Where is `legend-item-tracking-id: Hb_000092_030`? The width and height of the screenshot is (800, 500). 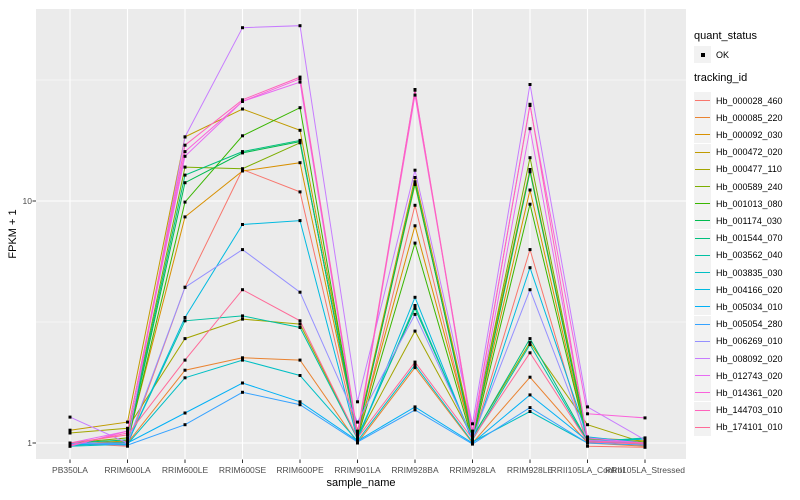 legend-item-tracking-id: Hb_000092_030 is located at coordinates (738, 135).